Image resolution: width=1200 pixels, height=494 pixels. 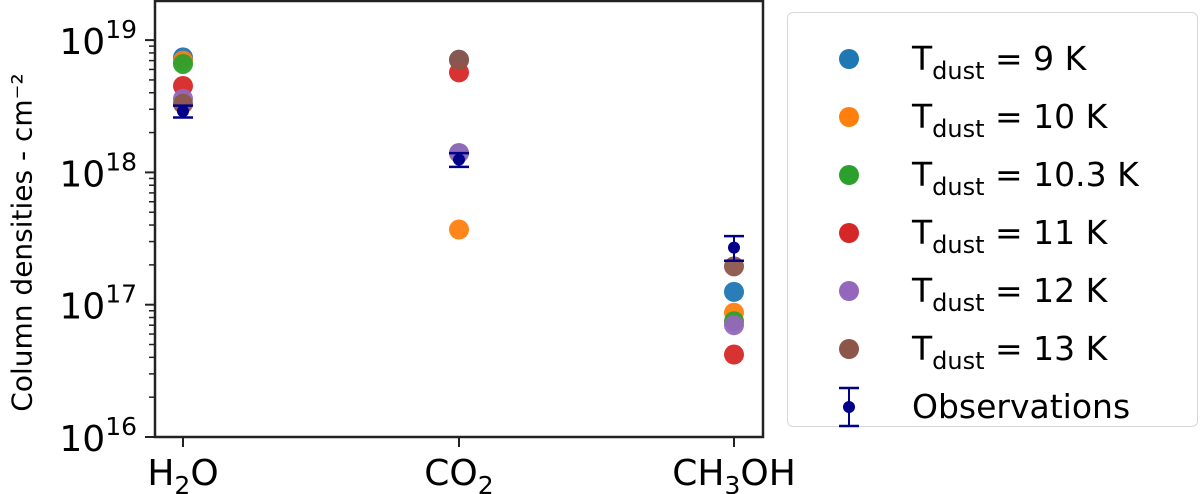 I want to click on legend-label: Observations, so click(x=1021, y=406).